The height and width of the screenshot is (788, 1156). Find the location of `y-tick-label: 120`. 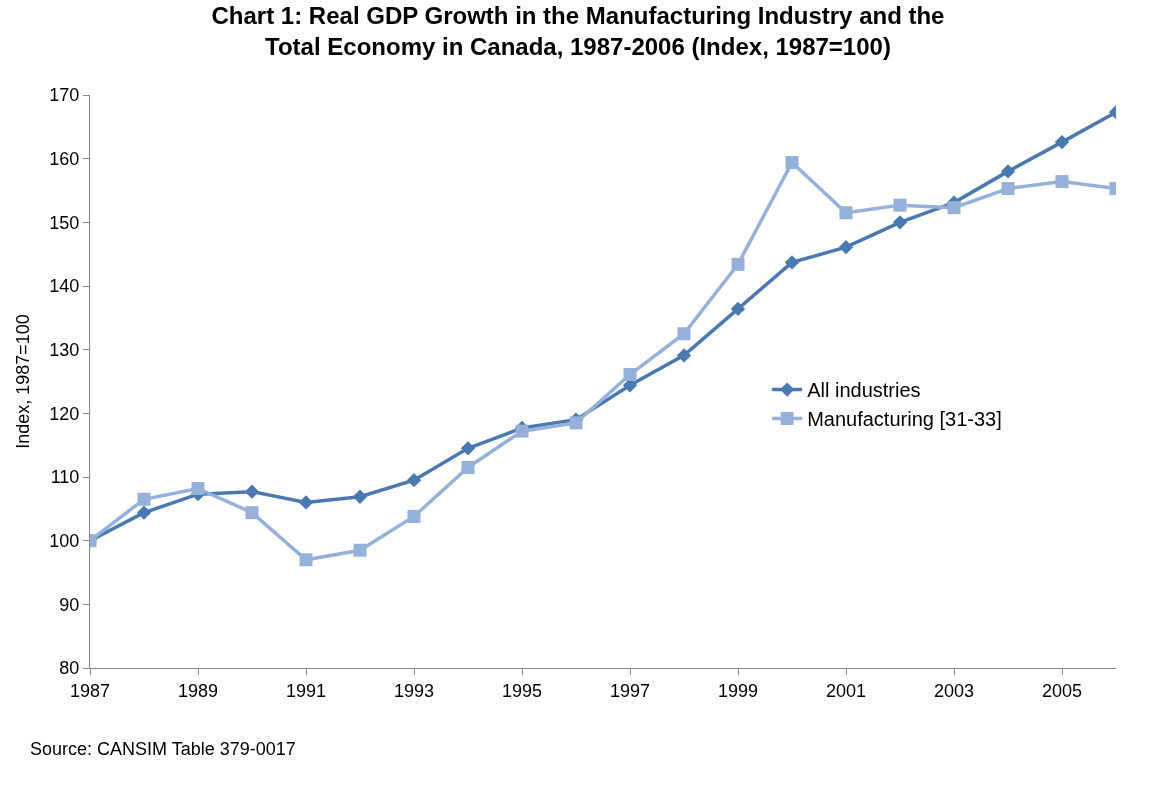

y-tick-label: 120 is located at coordinates (64, 413).